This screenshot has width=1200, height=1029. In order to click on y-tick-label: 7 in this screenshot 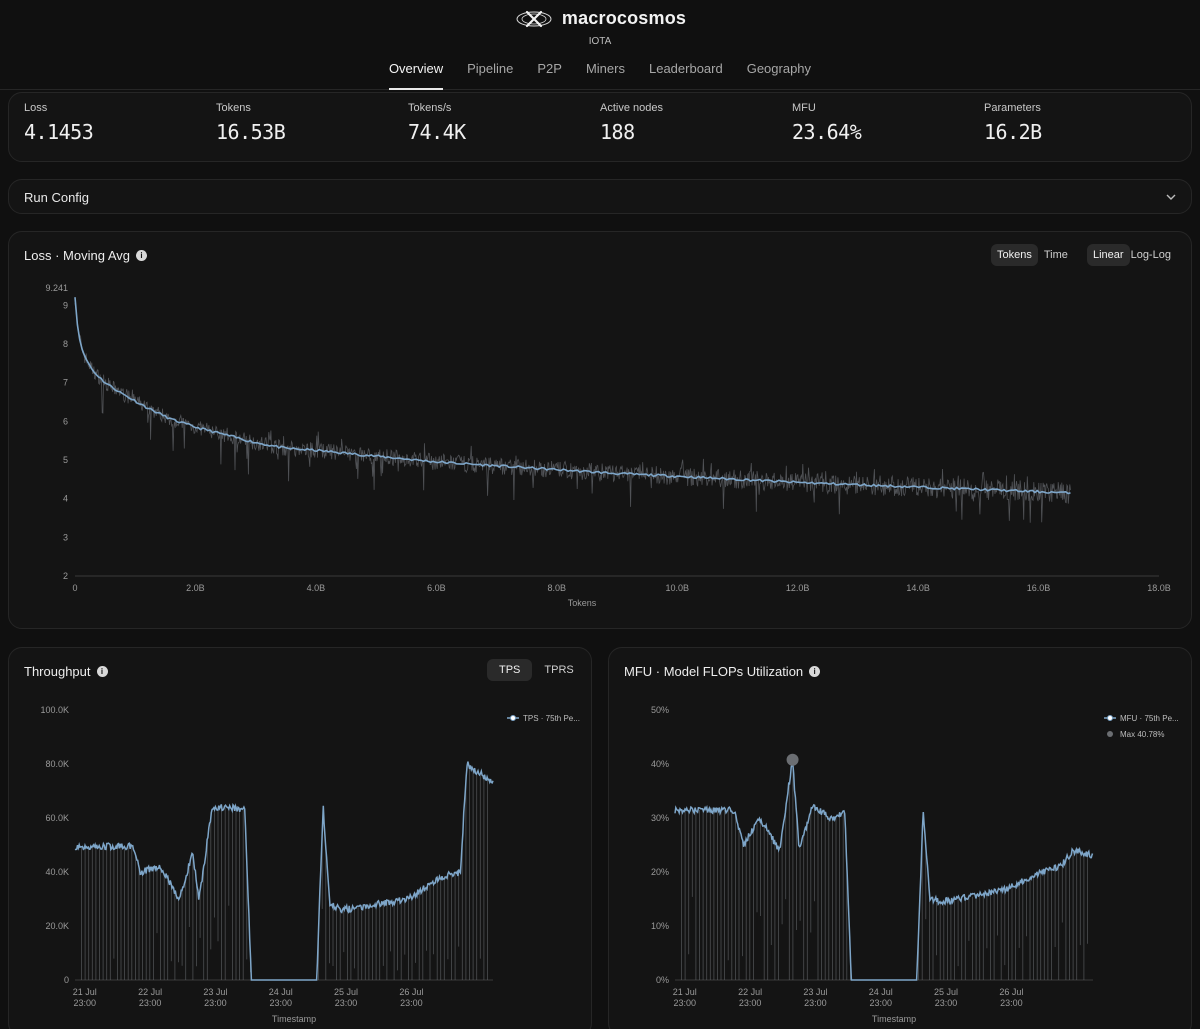, I will do `click(65, 383)`.